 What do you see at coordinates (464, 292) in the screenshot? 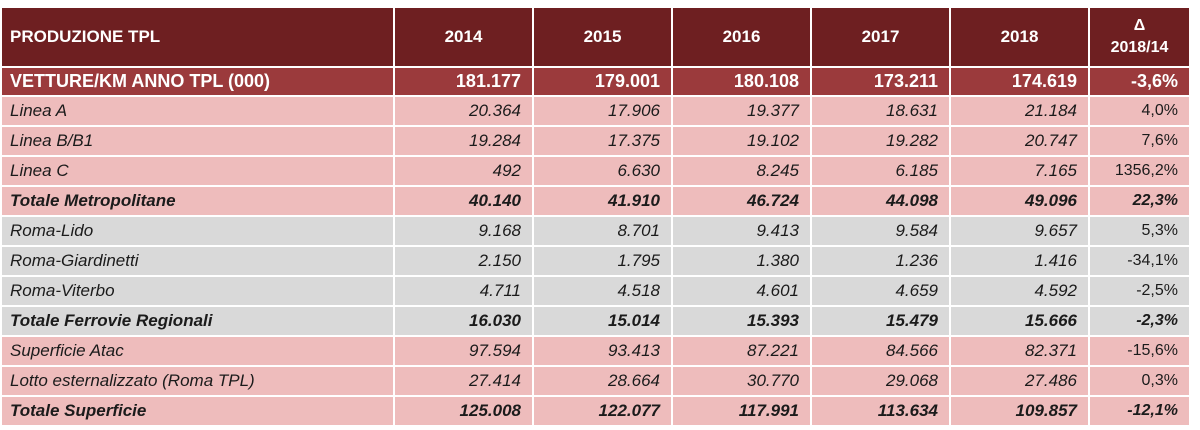
I see `cell-2014: 4.711` at bounding box center [464, 292].